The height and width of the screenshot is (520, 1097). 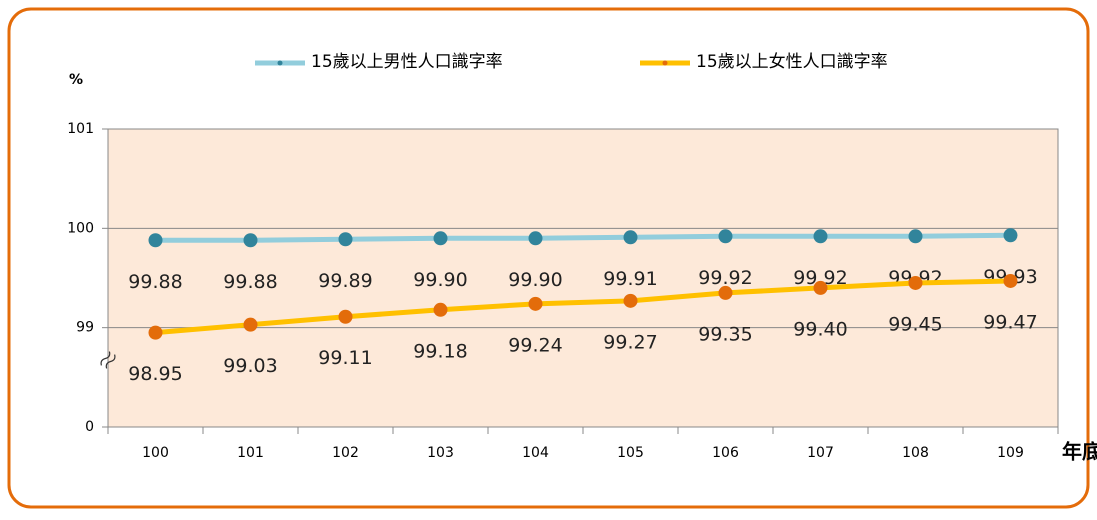 I want to click on x-axis-label: 年底, so click(x=1079, y=452).